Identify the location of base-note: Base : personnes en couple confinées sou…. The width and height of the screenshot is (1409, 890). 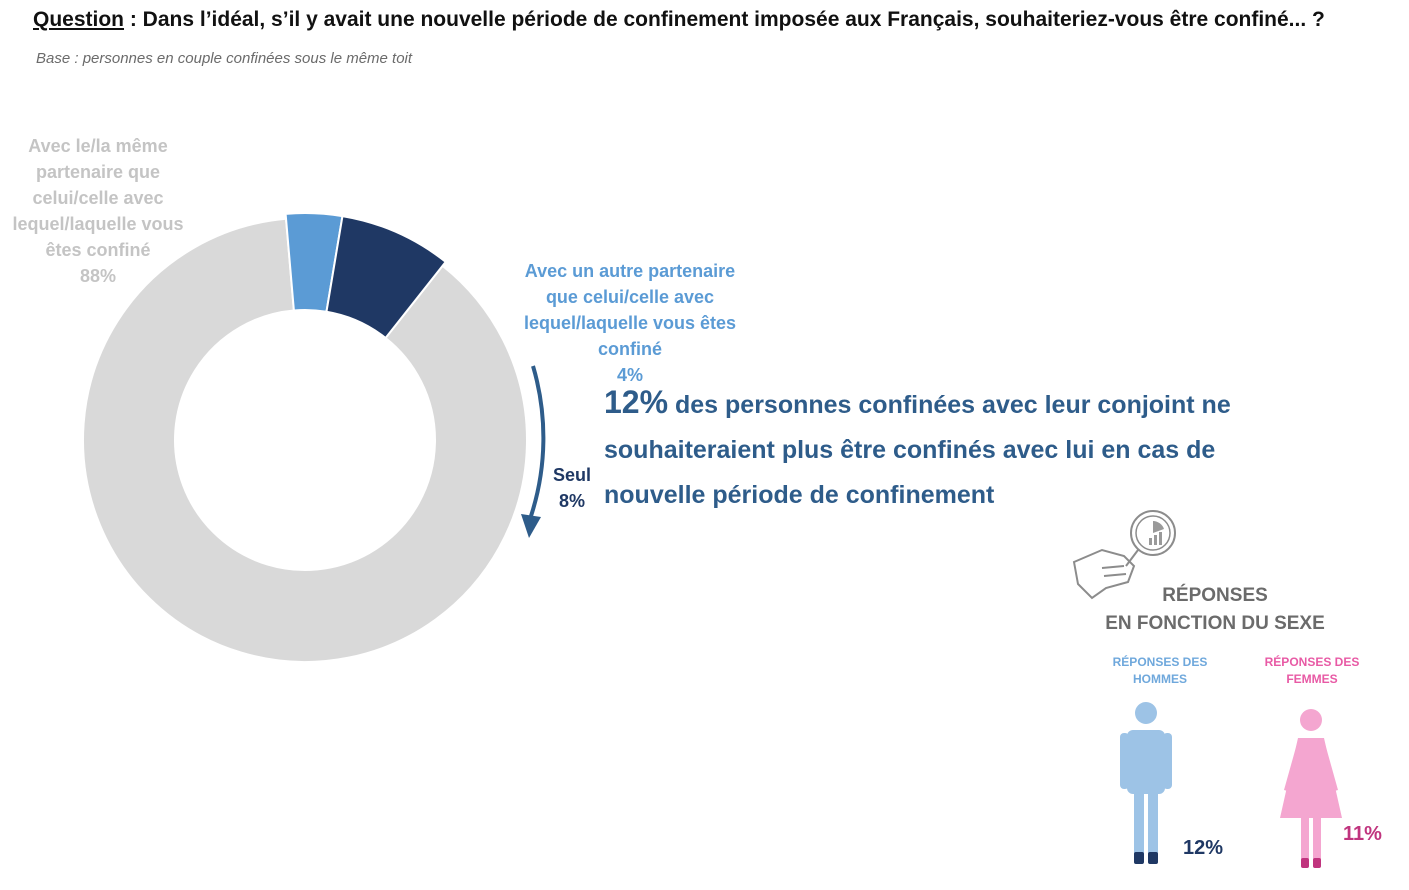
(224, 58).